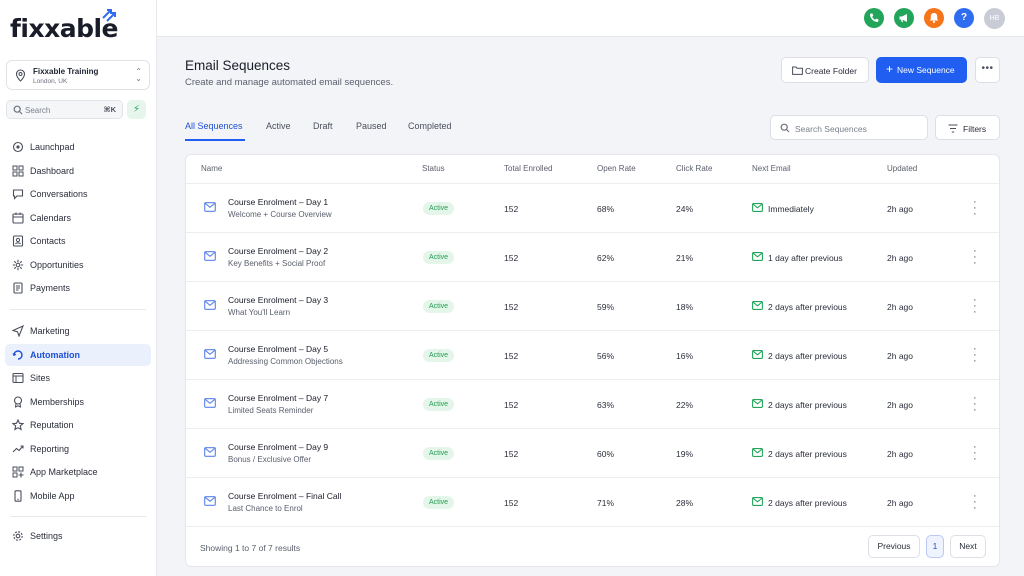  I want to click on sequence-name: Course Enrolment – Day 5, so click(278, 349).